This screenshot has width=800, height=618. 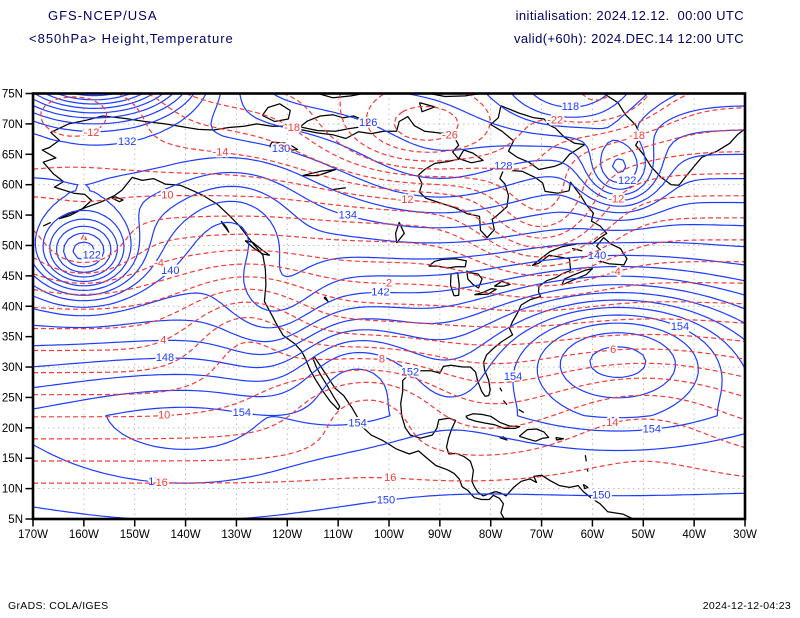 I want to click on svg-text: 10, so click(x=164, y=416).